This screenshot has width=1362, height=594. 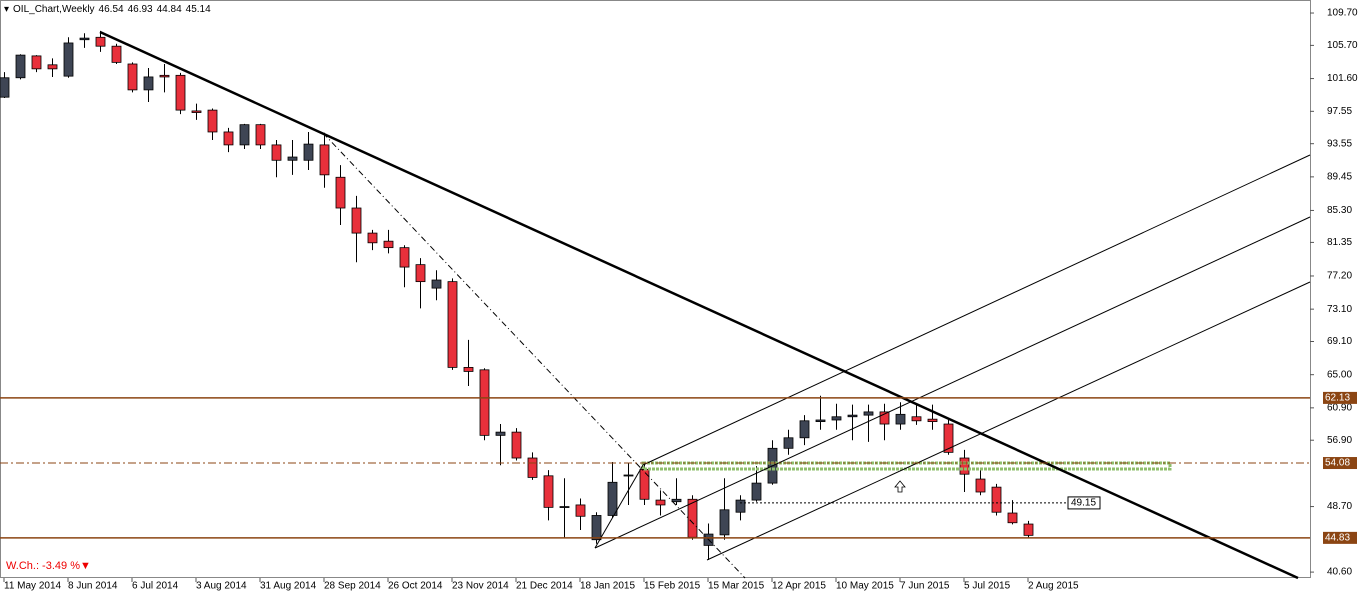 I want to click on marker-level-label: 49.15, so click(x=1083, y=503).